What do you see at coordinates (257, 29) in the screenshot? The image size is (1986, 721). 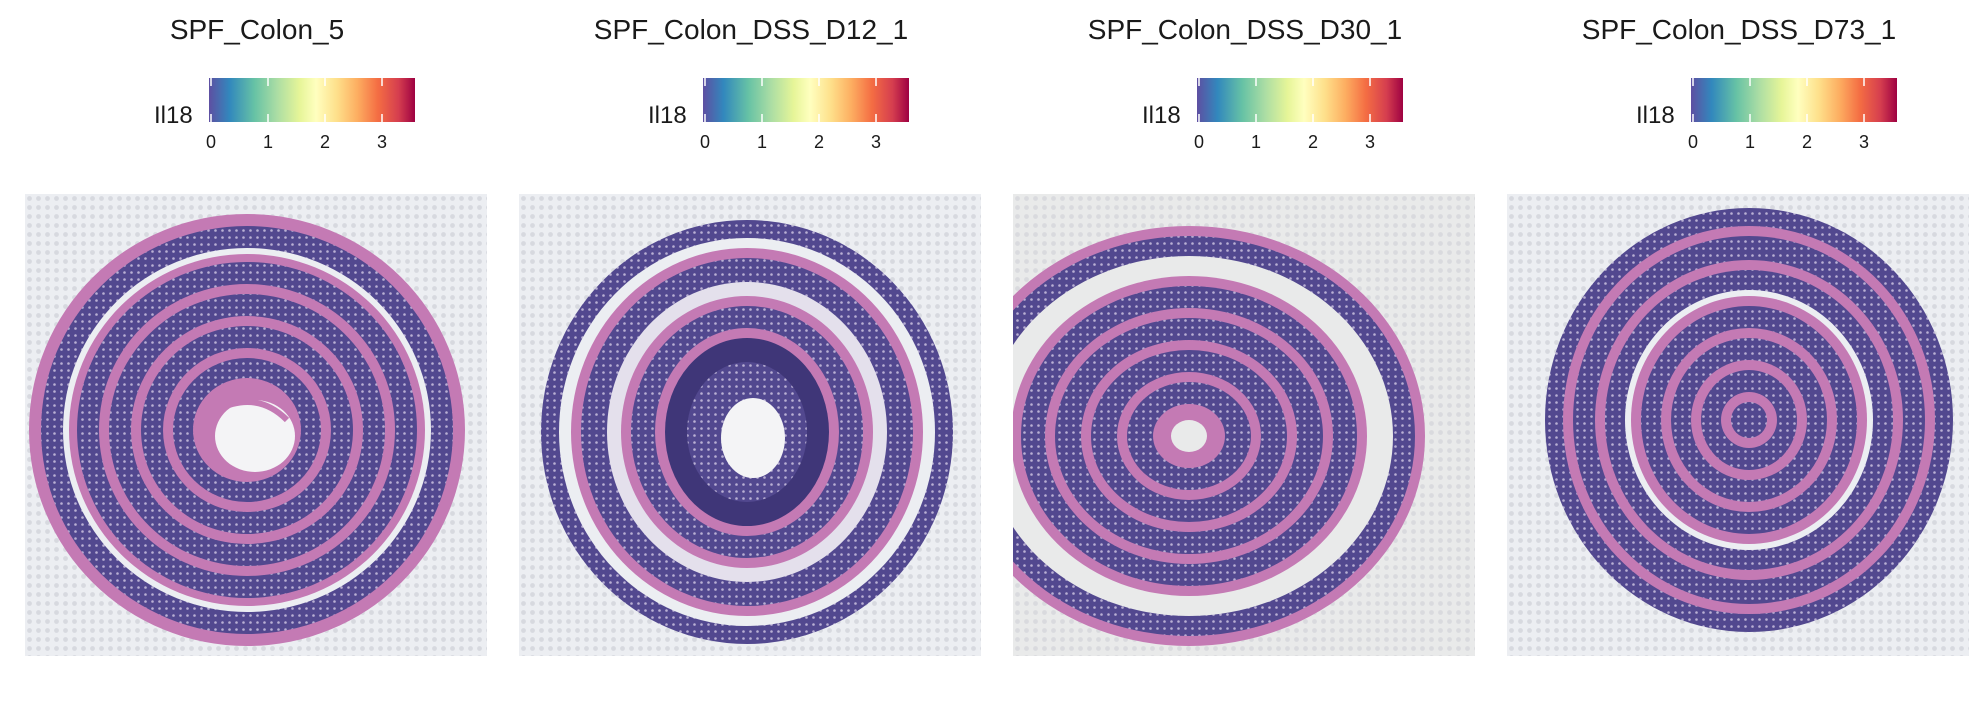 I see `panel-title: SPF_Colon_5` at bounding box center [257, 29].